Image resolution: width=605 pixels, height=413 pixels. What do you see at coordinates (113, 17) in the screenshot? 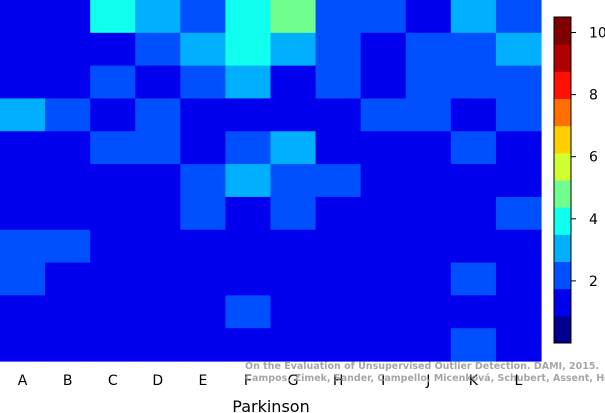
I see `heatmap-cell-r0-C` at bounding box center [113, 17].